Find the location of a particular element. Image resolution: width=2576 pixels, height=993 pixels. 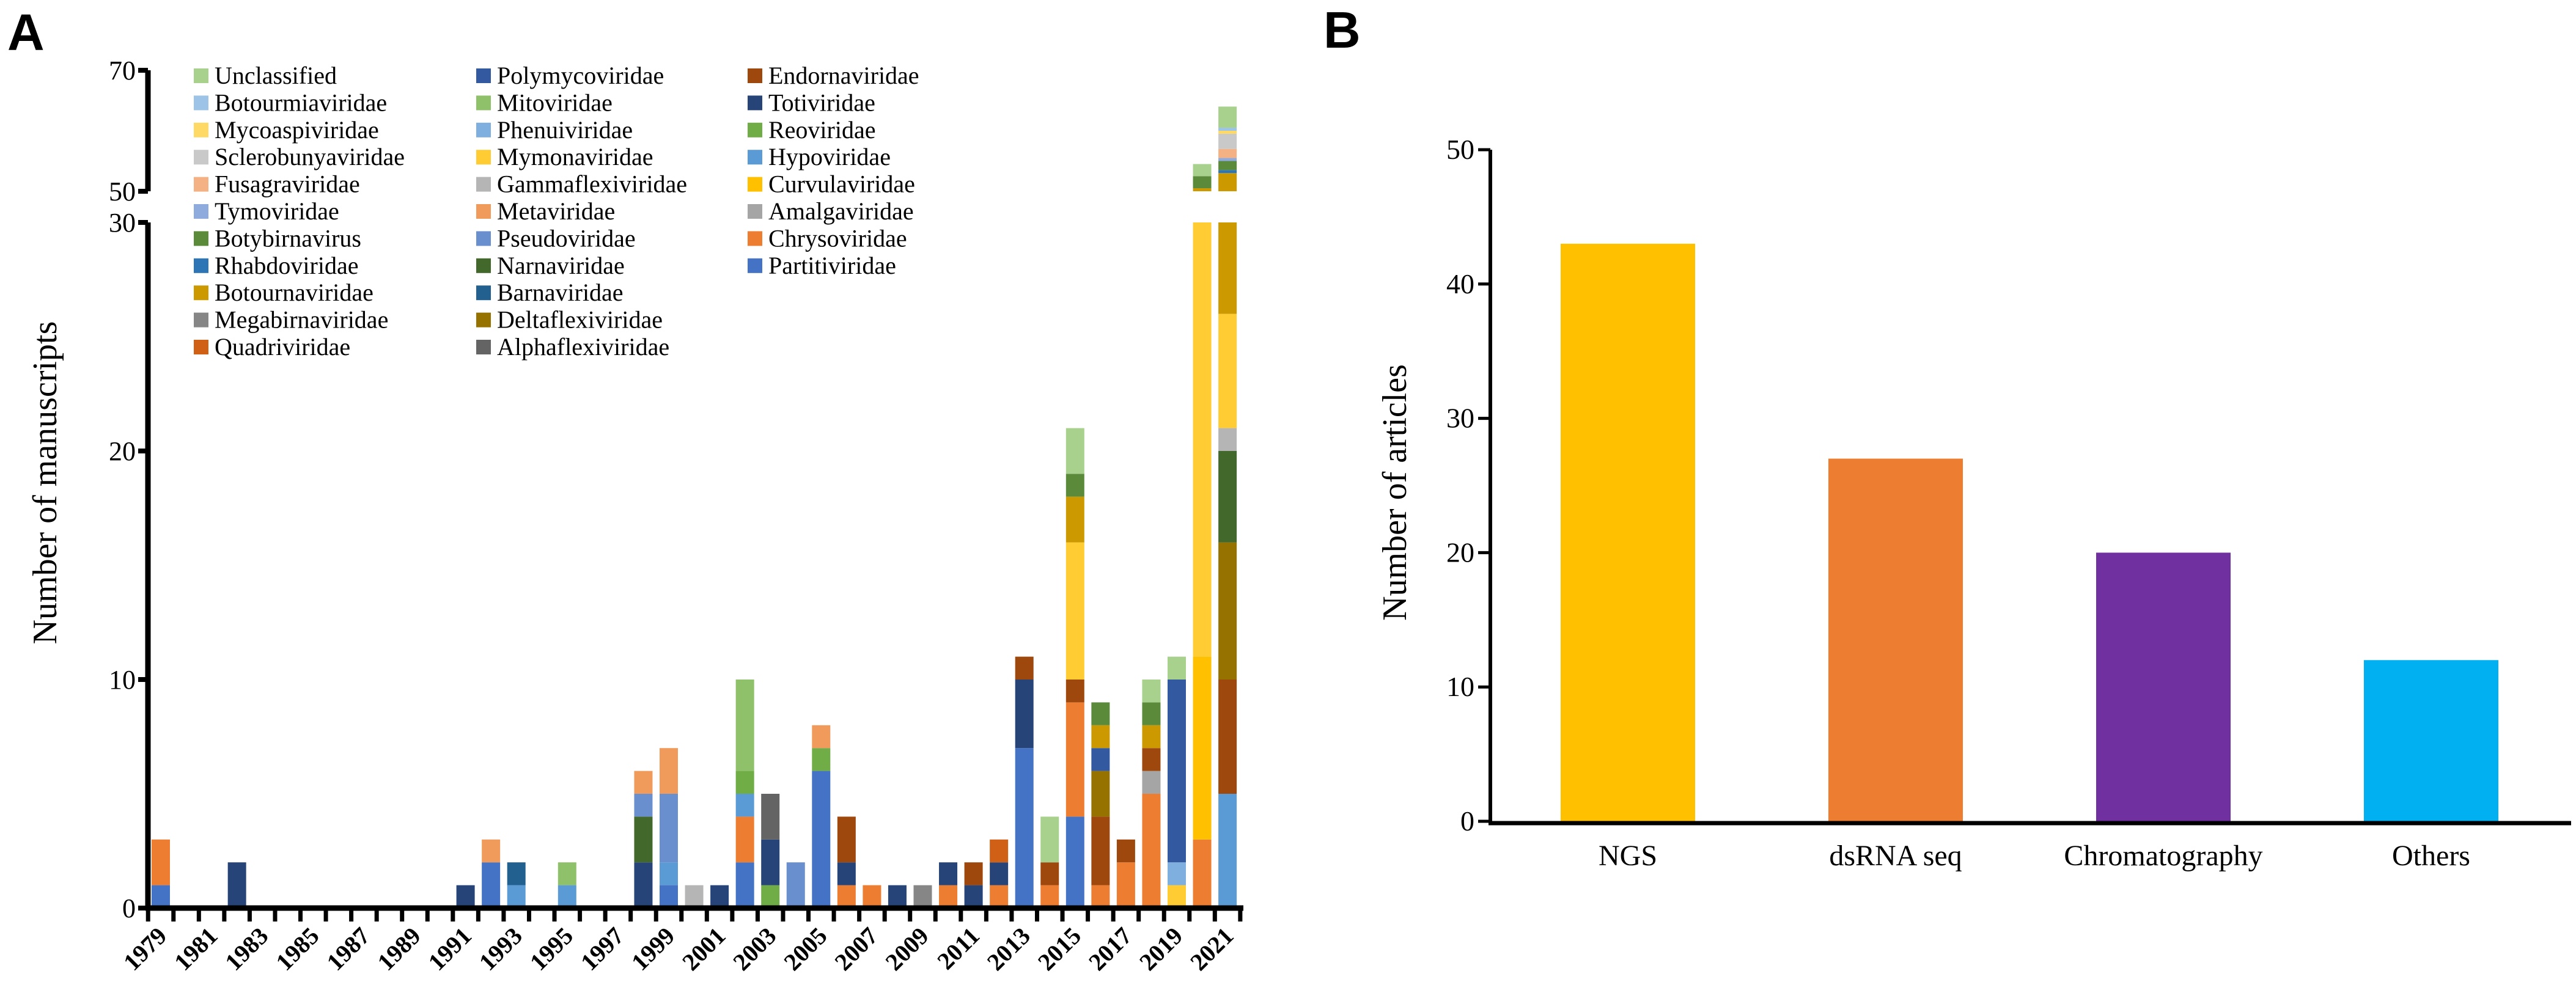

x-tick-label: 1985 is located at coordinates (297, 949).